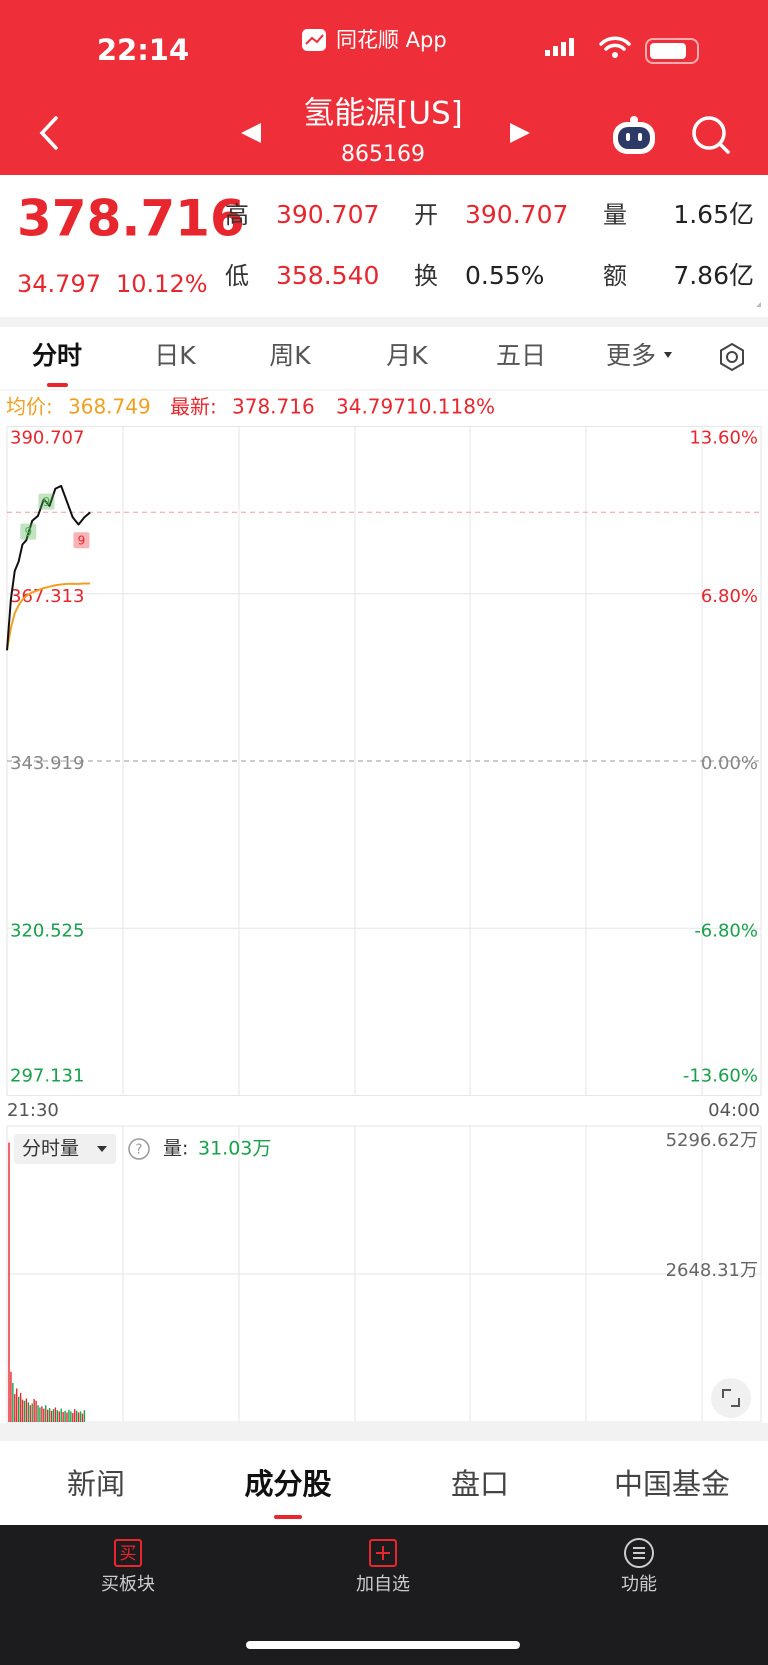 The height and width of the screenshot is (1665, 768). Describe the element at coordinates (615, 43) in the screenshot. I see `wifi-icon` at that location.